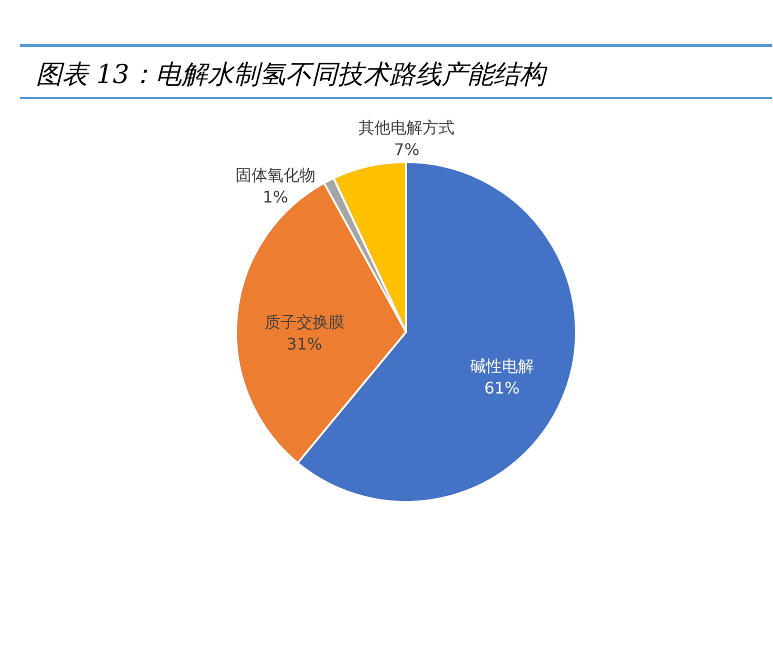 Image resolution: width=773 pixels, height=659 pixels. Describe the element at coordinates (275, 196) in the screenshot. I see `data-label: 1%` at that location.